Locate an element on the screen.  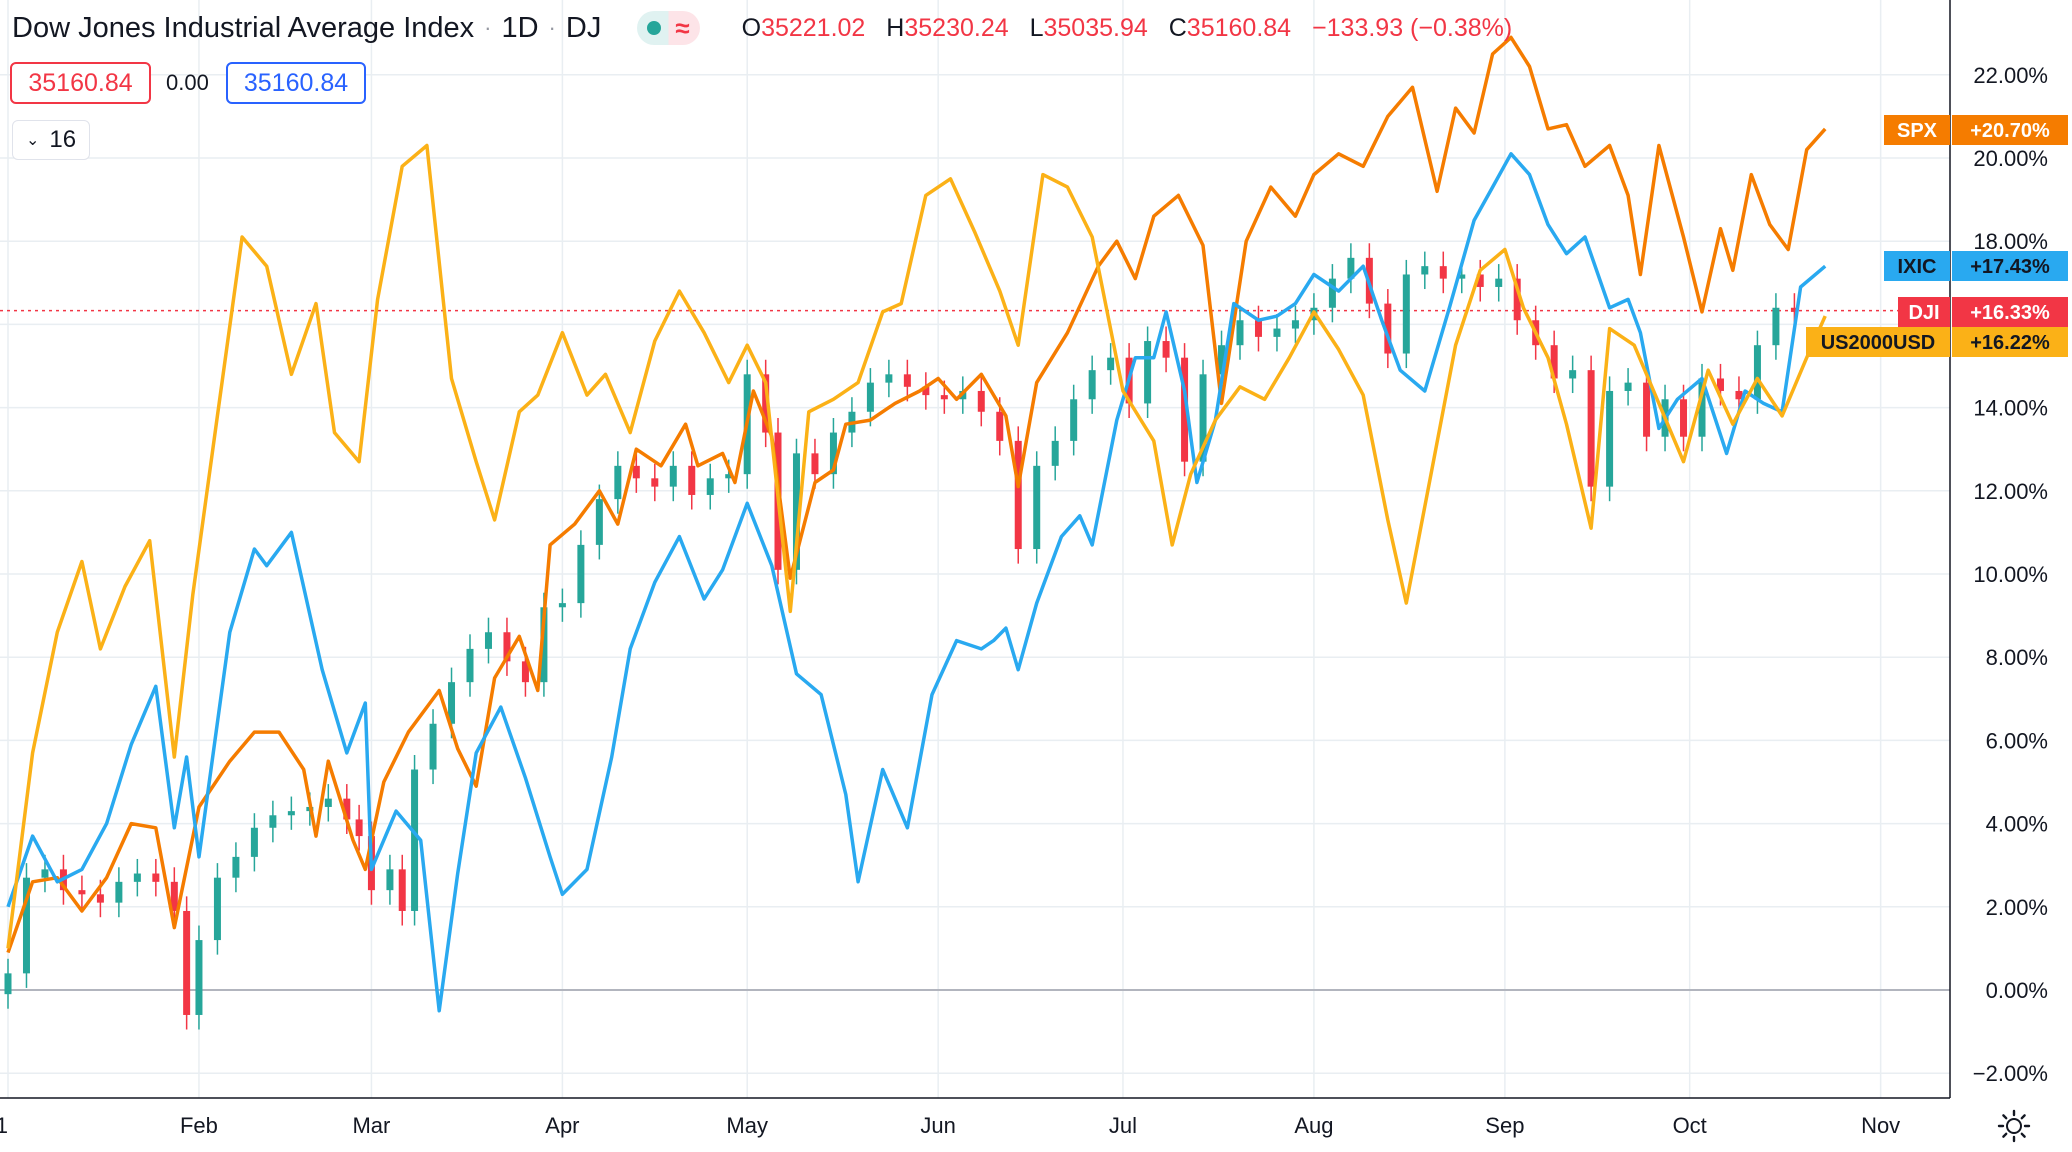
x-tick-label: Mar is located at coordinates (371, 1125).